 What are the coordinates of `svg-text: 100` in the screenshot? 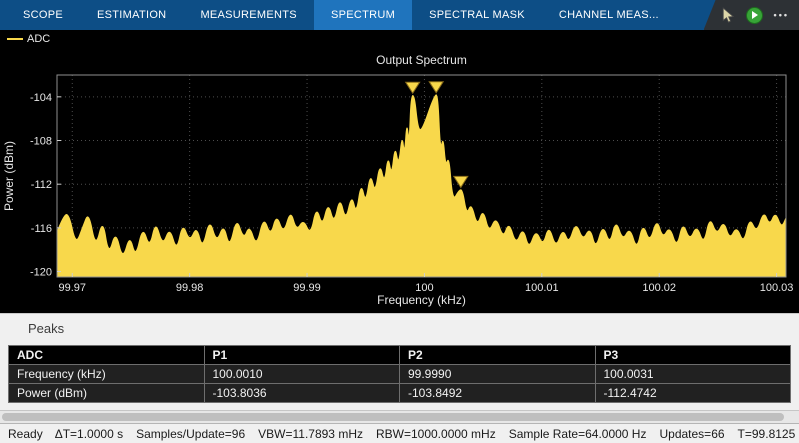 It's located at (424, 288).